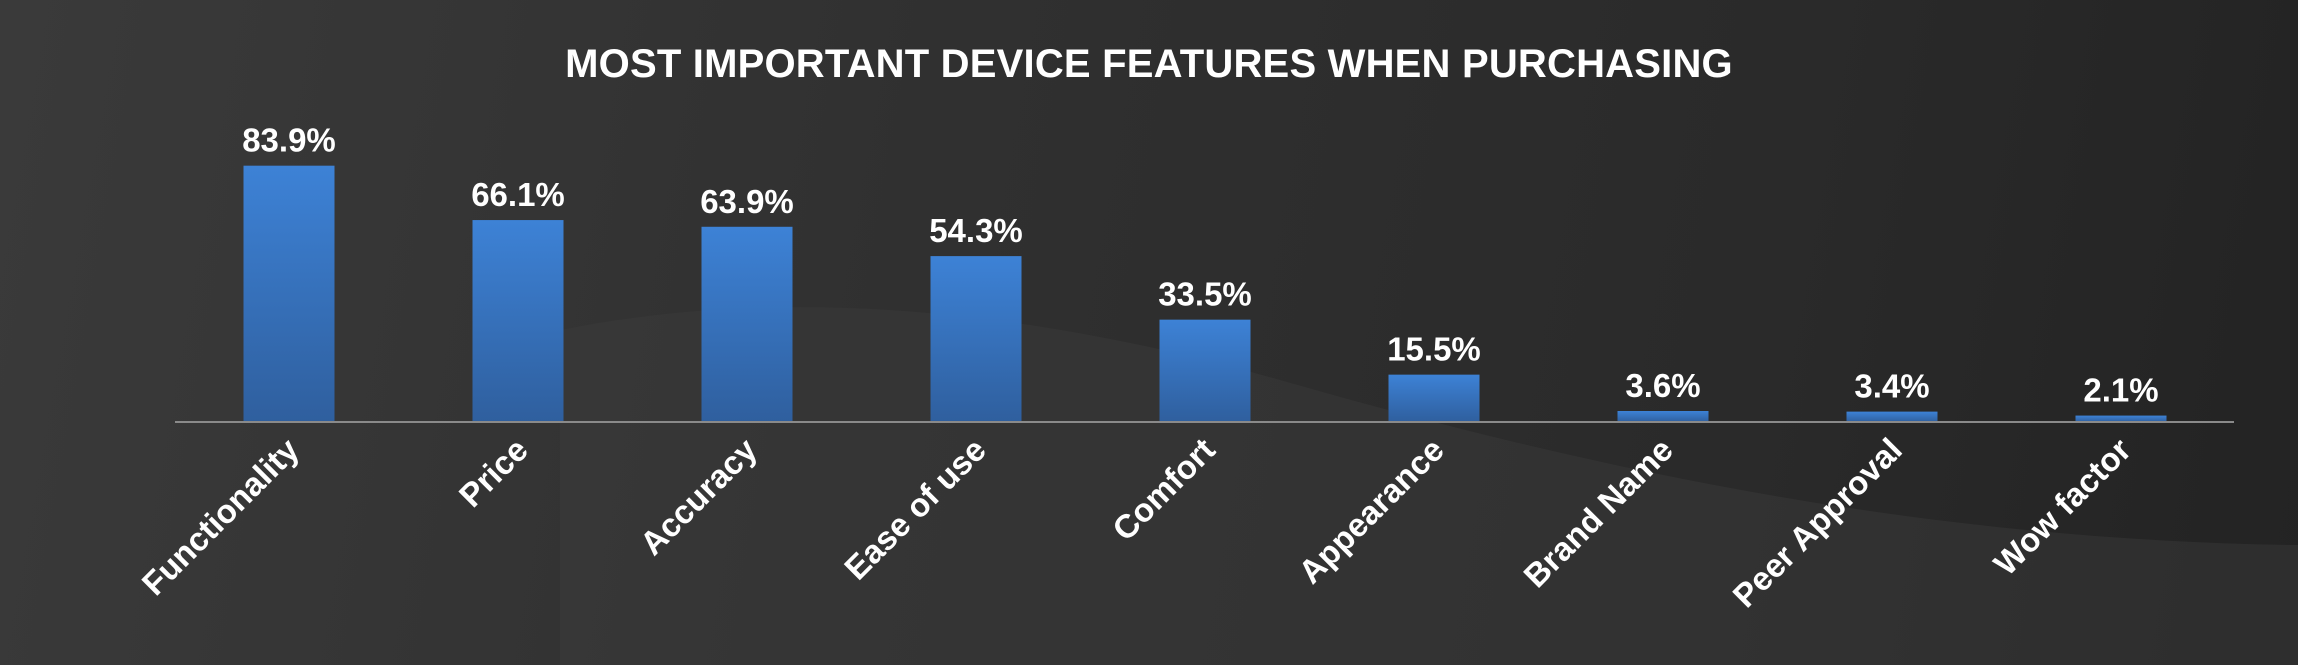 The height and width of the screenshot is (665, 2298). Describe the element at coordinates (2120, 390) in the screenshot. I see `value-label-8: 2.1%` at that location.